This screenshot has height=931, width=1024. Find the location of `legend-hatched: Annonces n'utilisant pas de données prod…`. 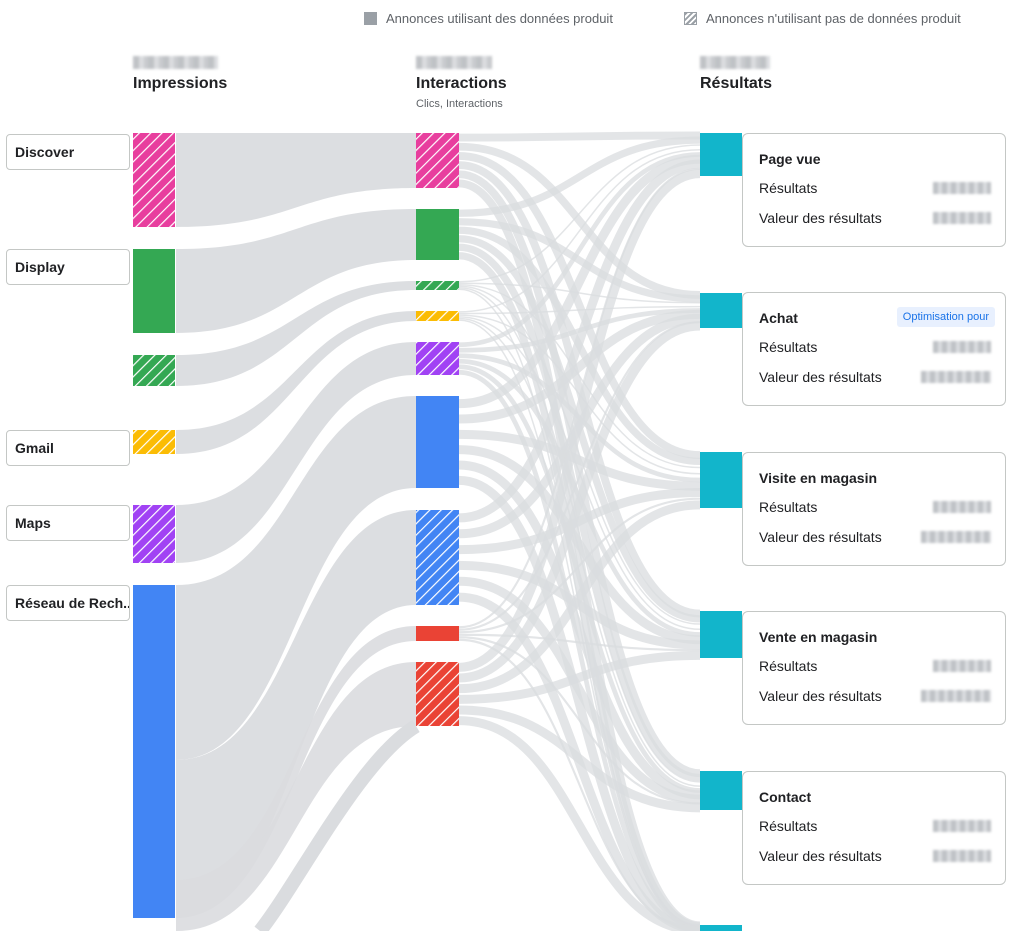

legend-hatched: Annonces n'utilisant pas de données prod… is located at coordinates (822, 18).